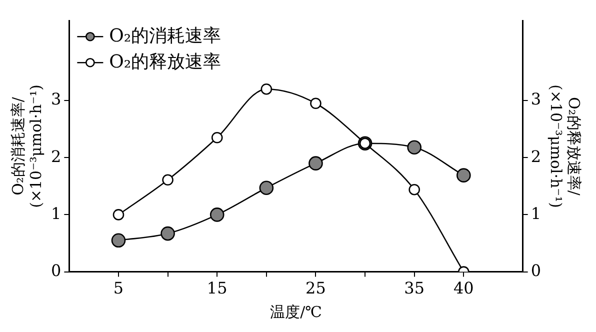  Describe the element at coordinates (165, 35) in the screenshot. I see `legend-label: O₂的消耗速率` at that location.